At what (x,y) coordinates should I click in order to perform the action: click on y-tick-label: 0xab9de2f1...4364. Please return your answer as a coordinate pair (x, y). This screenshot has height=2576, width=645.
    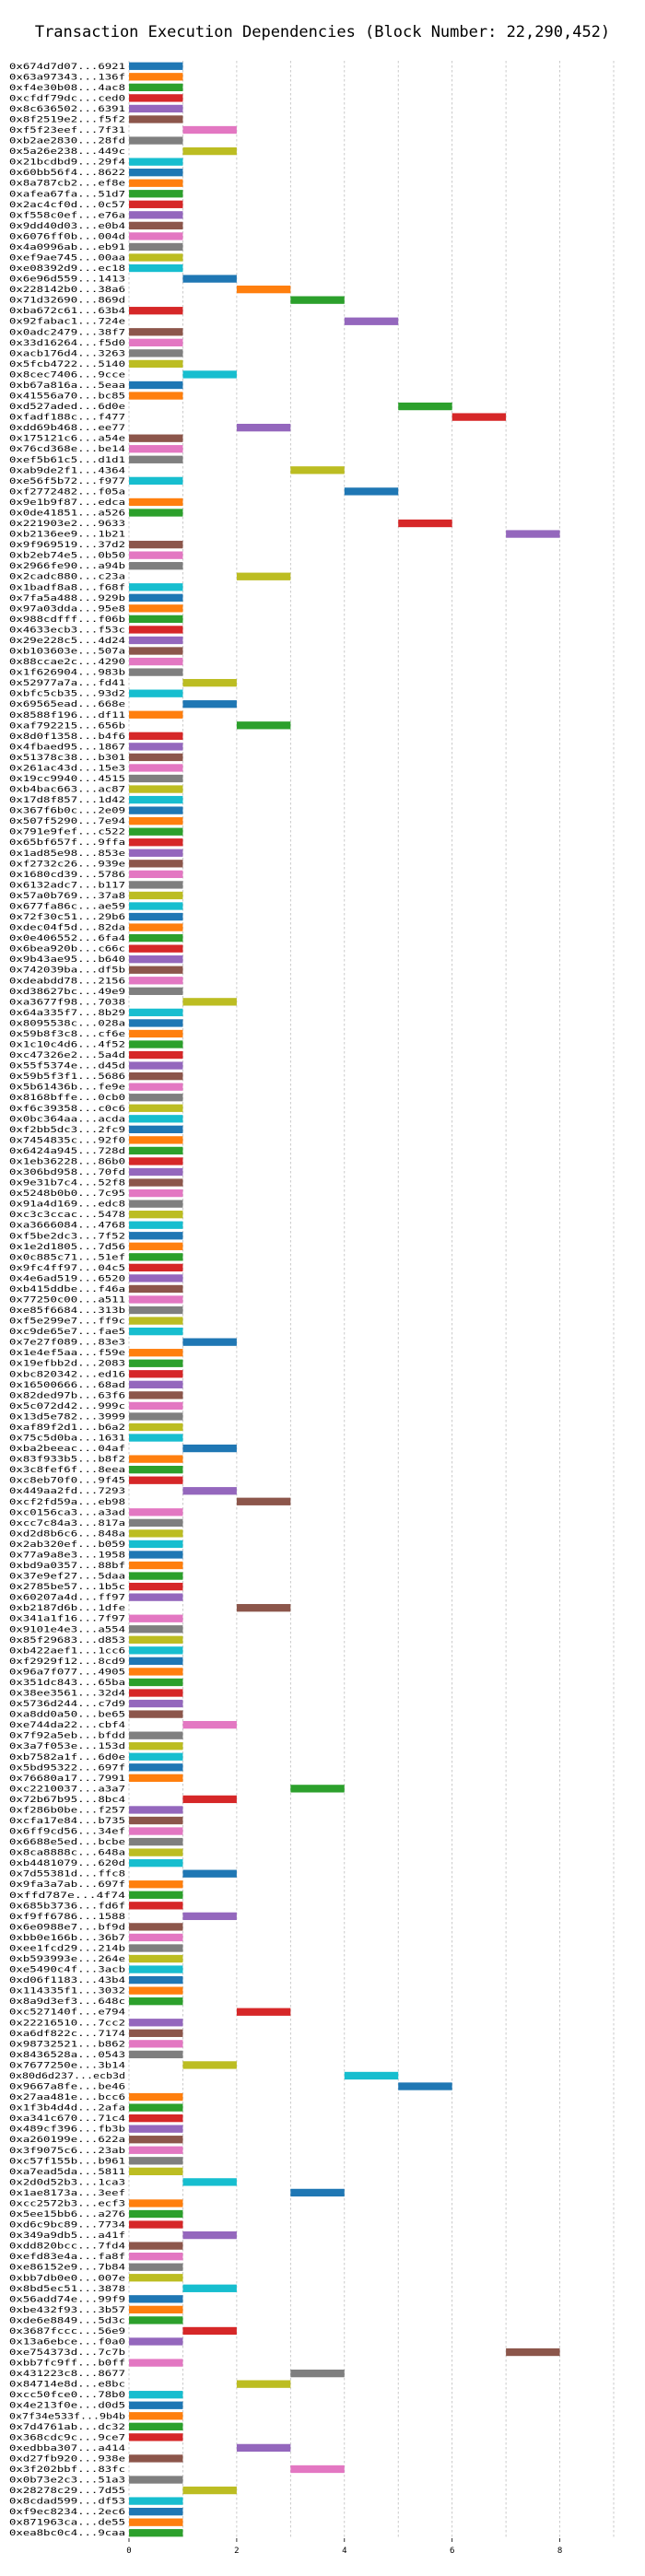
    Looking at the image, I should click on (67, 470).